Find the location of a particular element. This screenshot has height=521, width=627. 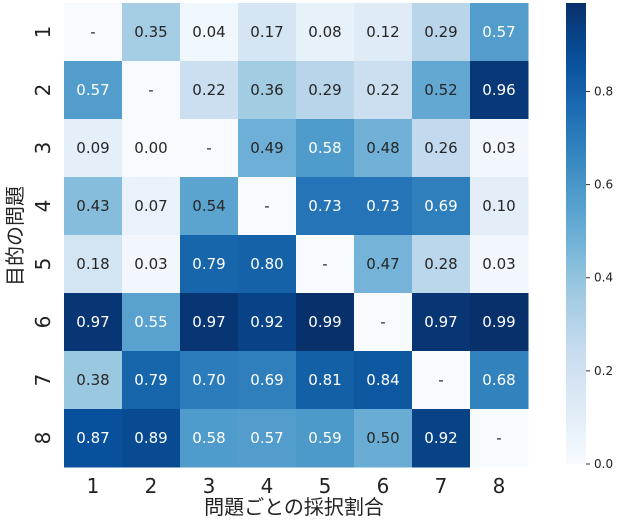

cell-value-label: 0.84 is located at coordinates (382, 380).